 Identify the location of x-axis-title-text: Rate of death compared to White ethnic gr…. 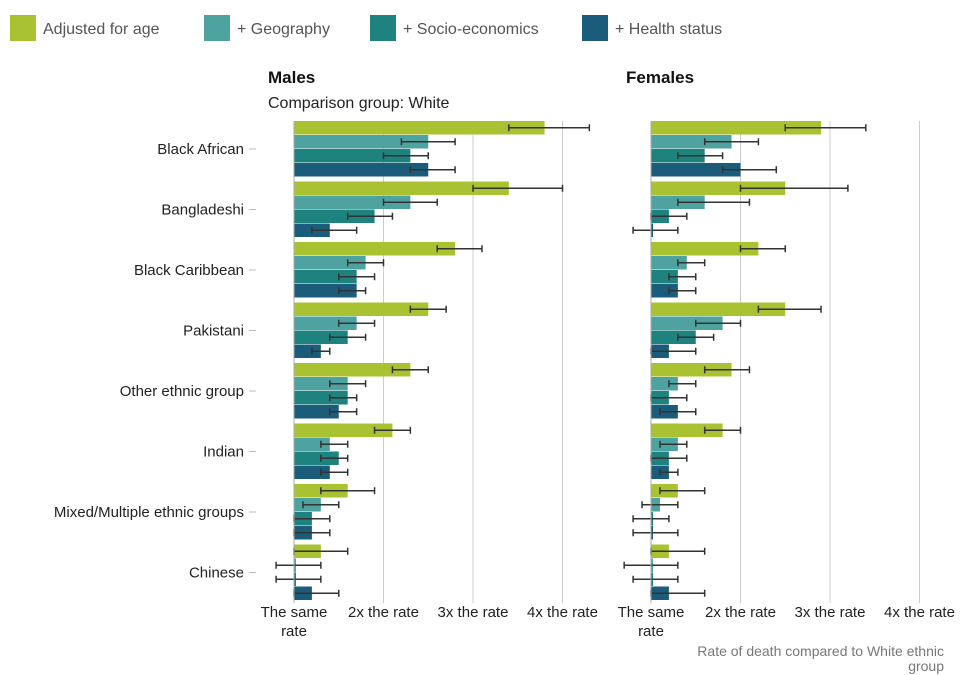
(820, 658).